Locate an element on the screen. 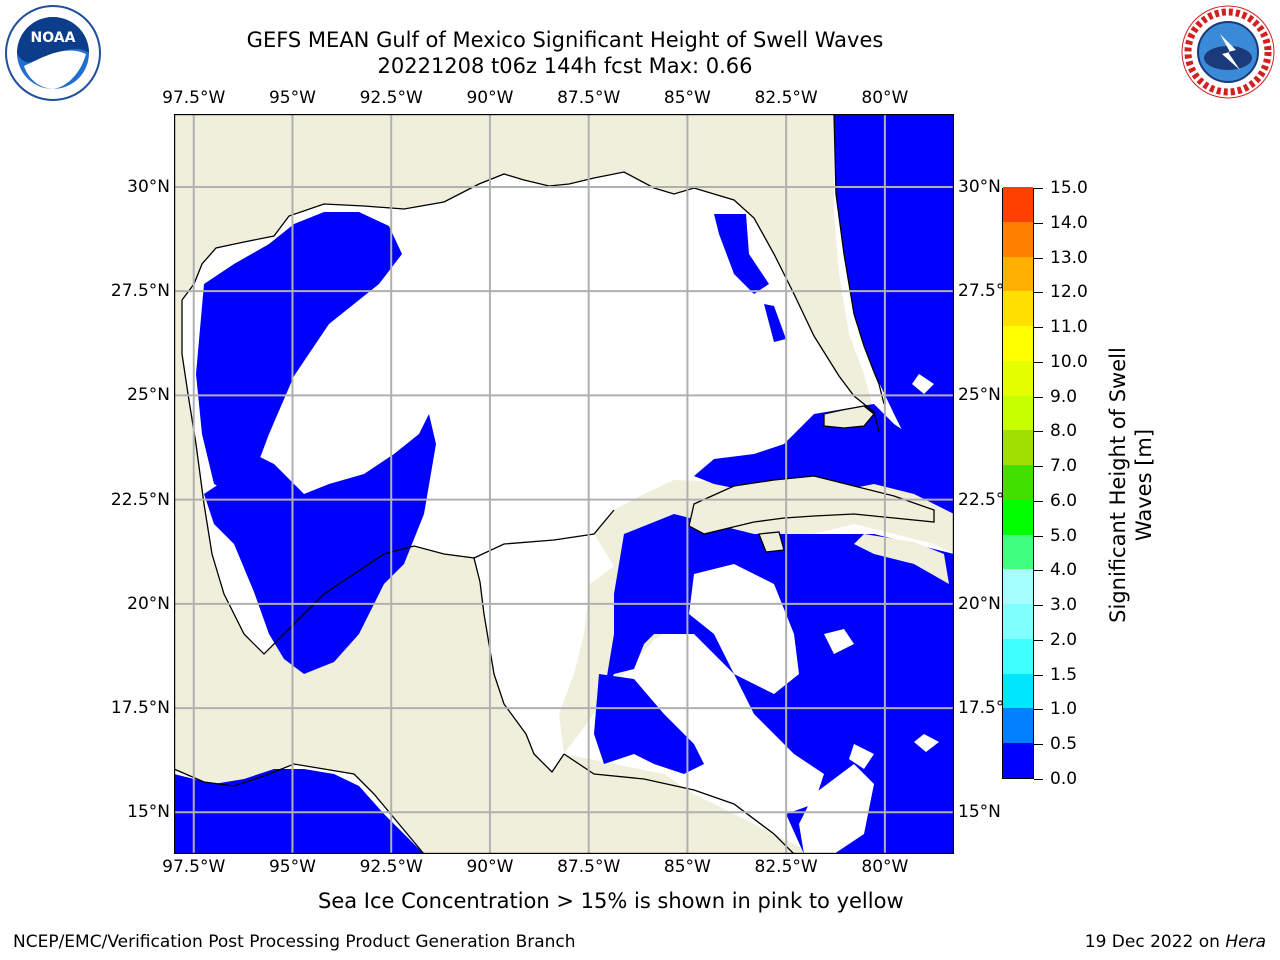  lat-tick-label-left: 25°N is located at coordinates (148, 395).